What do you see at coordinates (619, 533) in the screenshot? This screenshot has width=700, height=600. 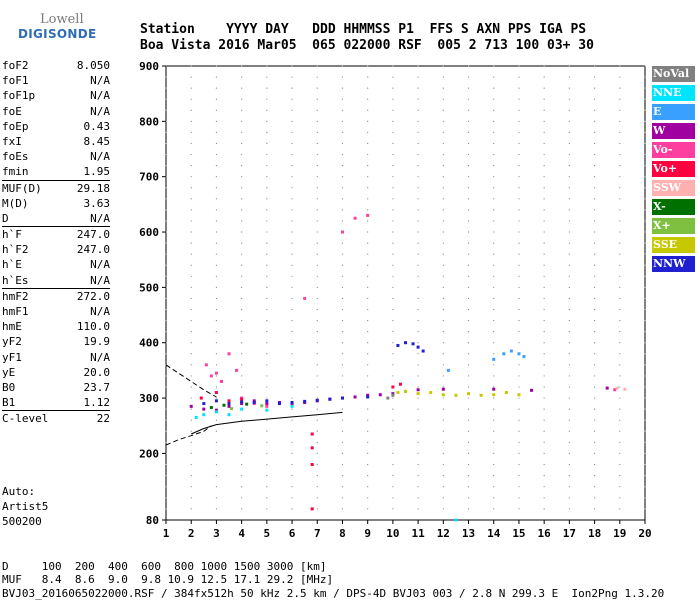 I see `x-tick-label: 19` at bounding box center [619, 533].